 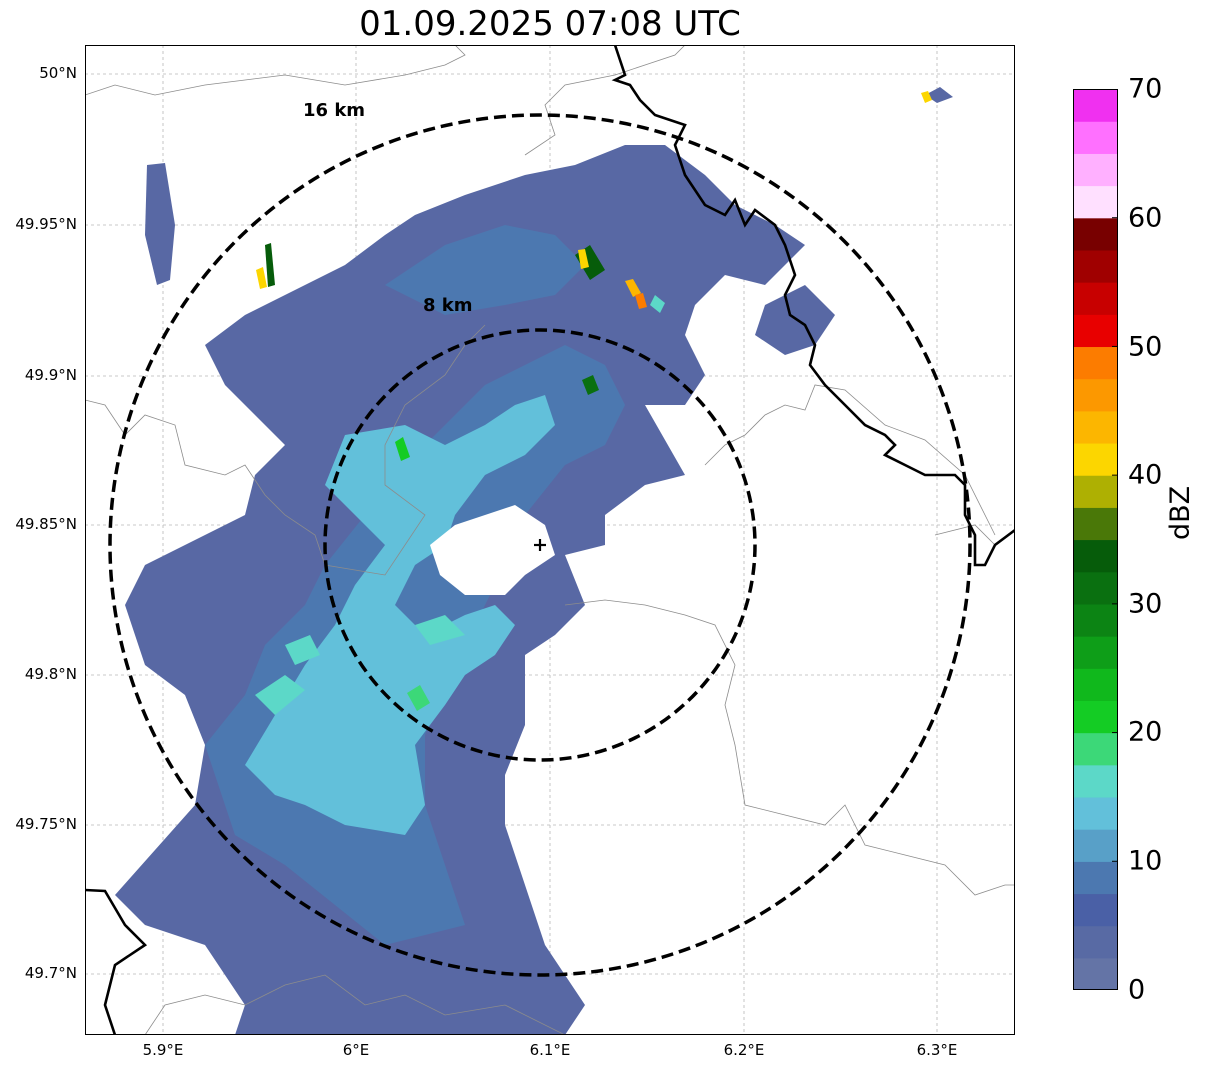 What do you see at coordinates (550, 1050) in the screenshot?
I see `lon-label-6-1: 6.1°E` at bounding box center [550, 1050].